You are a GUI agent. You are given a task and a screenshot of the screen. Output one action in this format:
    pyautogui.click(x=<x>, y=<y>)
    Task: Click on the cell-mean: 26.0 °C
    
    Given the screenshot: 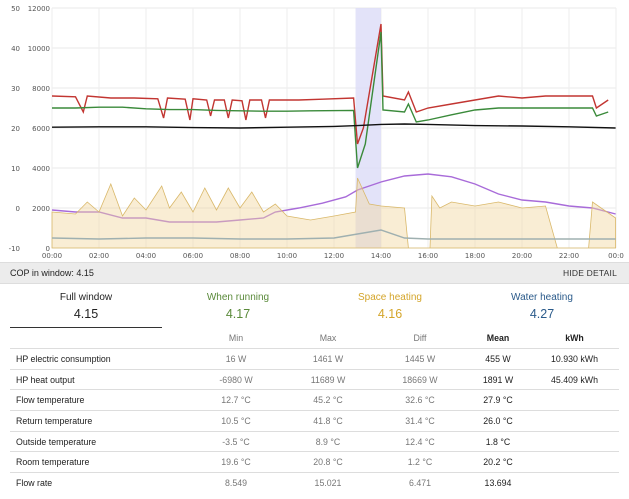 What is the action you would take?
    pyautogui.click(x=498, y=420)
    